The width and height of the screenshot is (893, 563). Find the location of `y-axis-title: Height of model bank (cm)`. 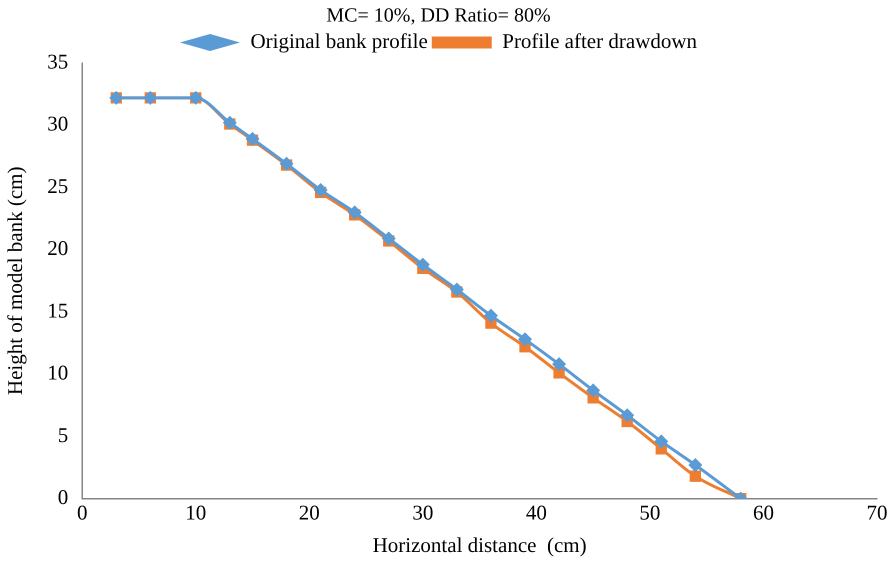

y-axis-title: Height of model bank (cm) is located at coordinates (15, 281).